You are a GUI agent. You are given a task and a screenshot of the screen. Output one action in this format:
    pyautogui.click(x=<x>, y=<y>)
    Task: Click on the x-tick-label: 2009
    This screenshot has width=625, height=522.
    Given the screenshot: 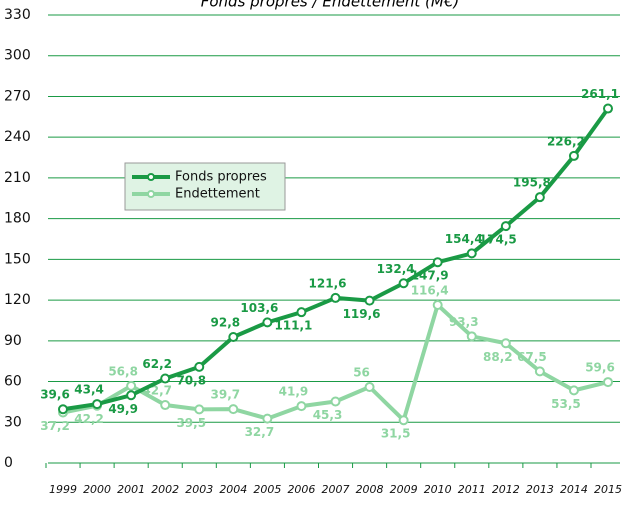 What is the action you would take?
    pyautogui.click(x=404, y=489)
    